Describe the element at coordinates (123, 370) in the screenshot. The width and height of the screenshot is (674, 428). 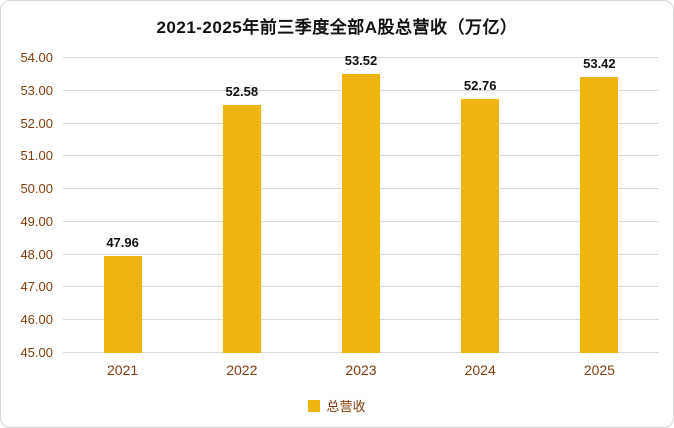
I see `x-tick-label: 2021` at that location.